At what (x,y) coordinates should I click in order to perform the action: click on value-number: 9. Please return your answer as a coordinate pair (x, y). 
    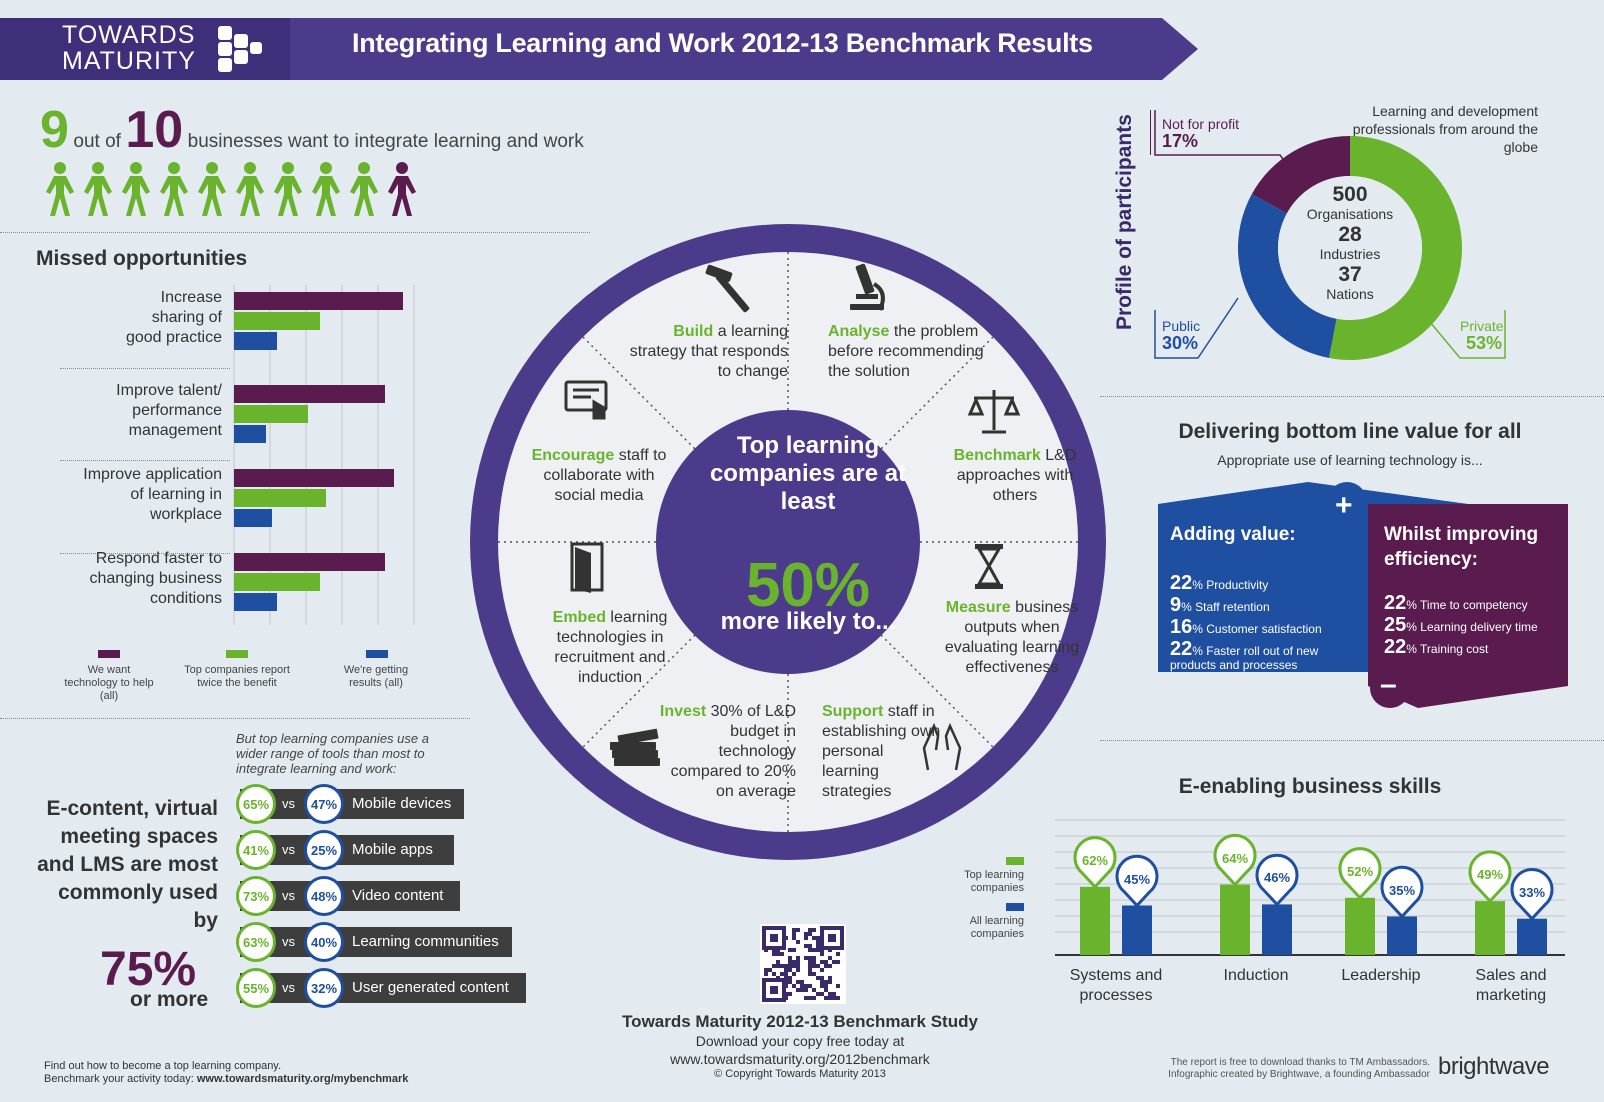
    Looking at the image, I should click on (1176, 605).